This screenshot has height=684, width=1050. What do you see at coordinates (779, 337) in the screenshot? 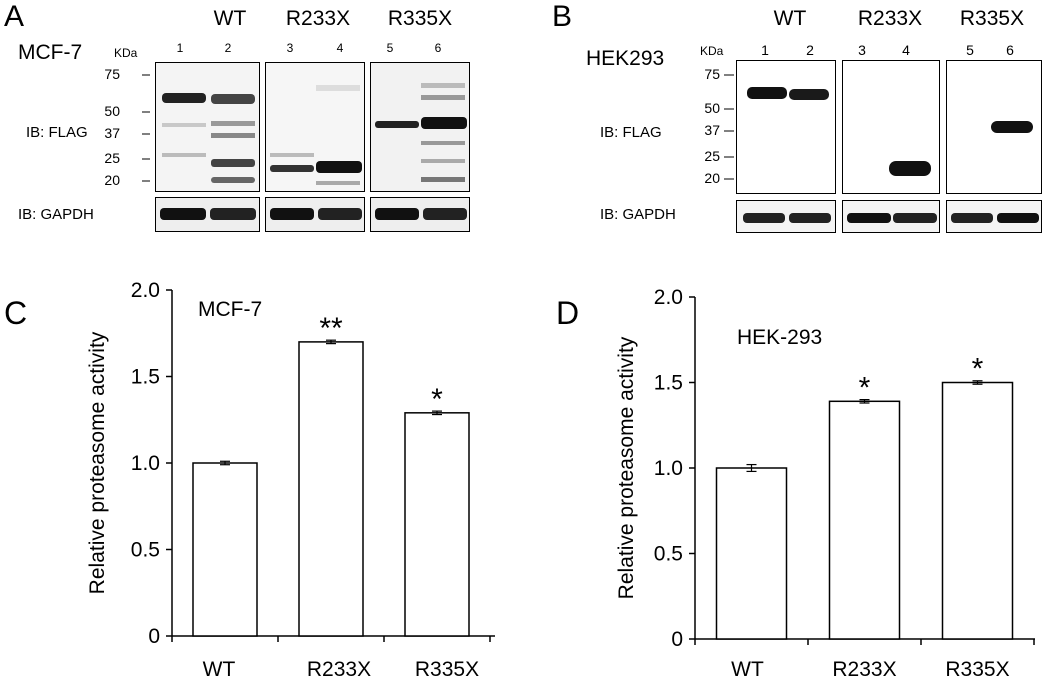
I see `chart-title: HEK-293` at bounding box center [779, 337].